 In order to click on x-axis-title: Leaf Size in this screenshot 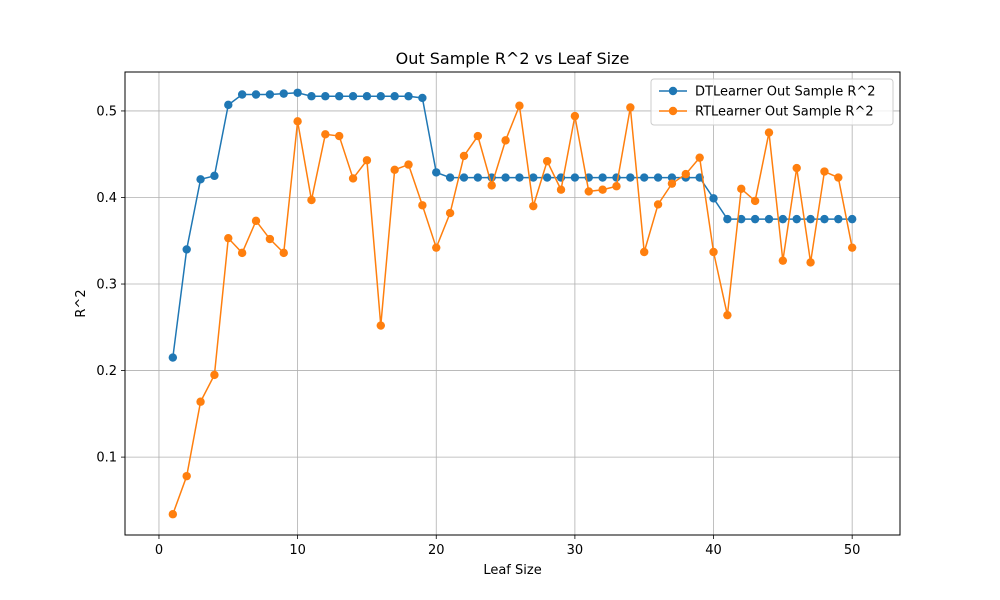, I will do `click(512, 570)`.